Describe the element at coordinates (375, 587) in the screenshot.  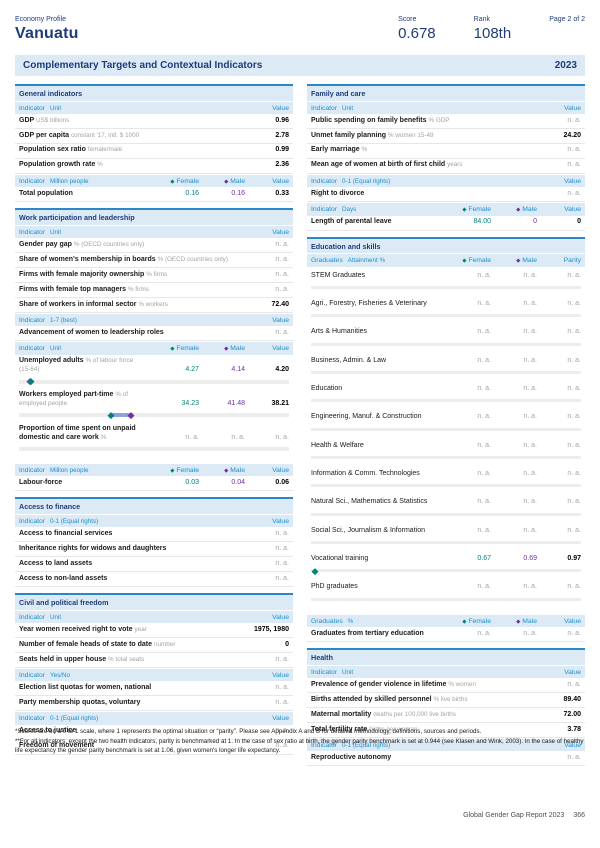
I see `indicator-label: PhD graduates` at that location.